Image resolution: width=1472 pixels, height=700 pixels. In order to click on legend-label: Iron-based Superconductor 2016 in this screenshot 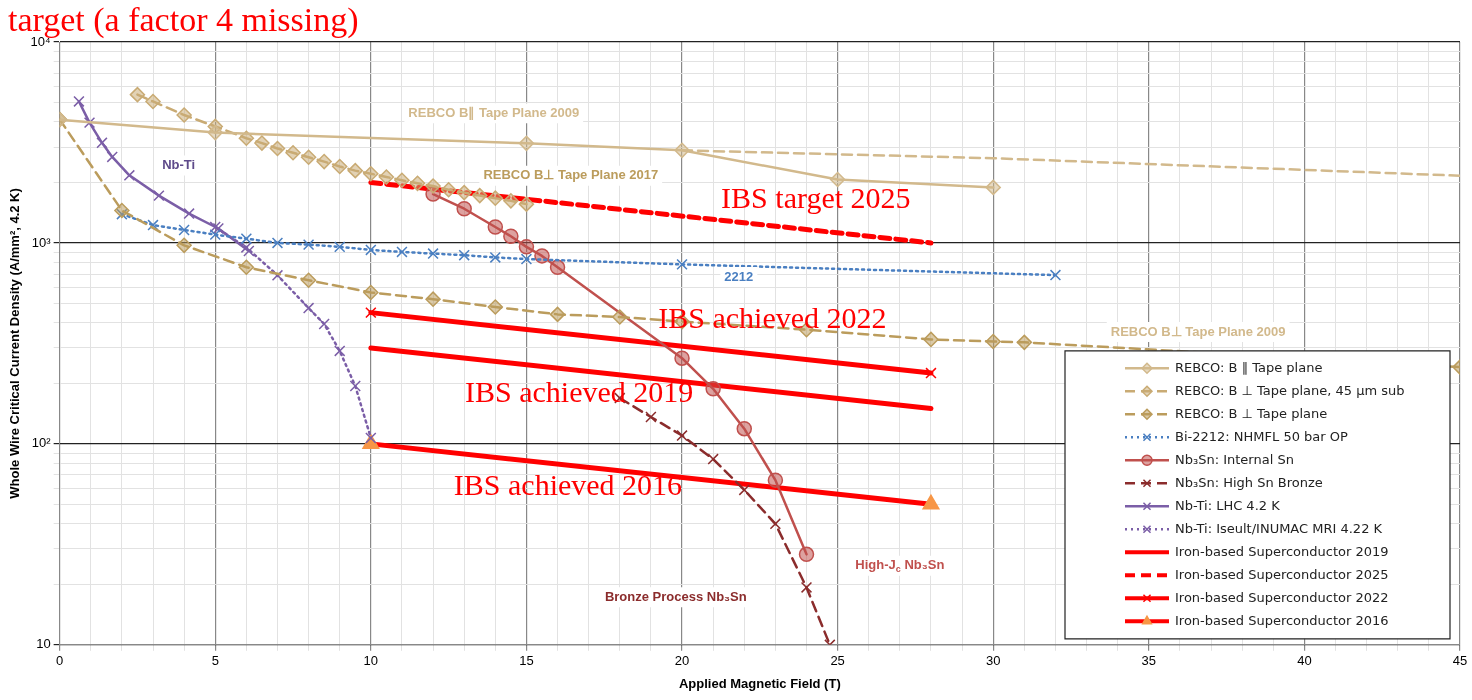, I will do `click(1282, 620)`.